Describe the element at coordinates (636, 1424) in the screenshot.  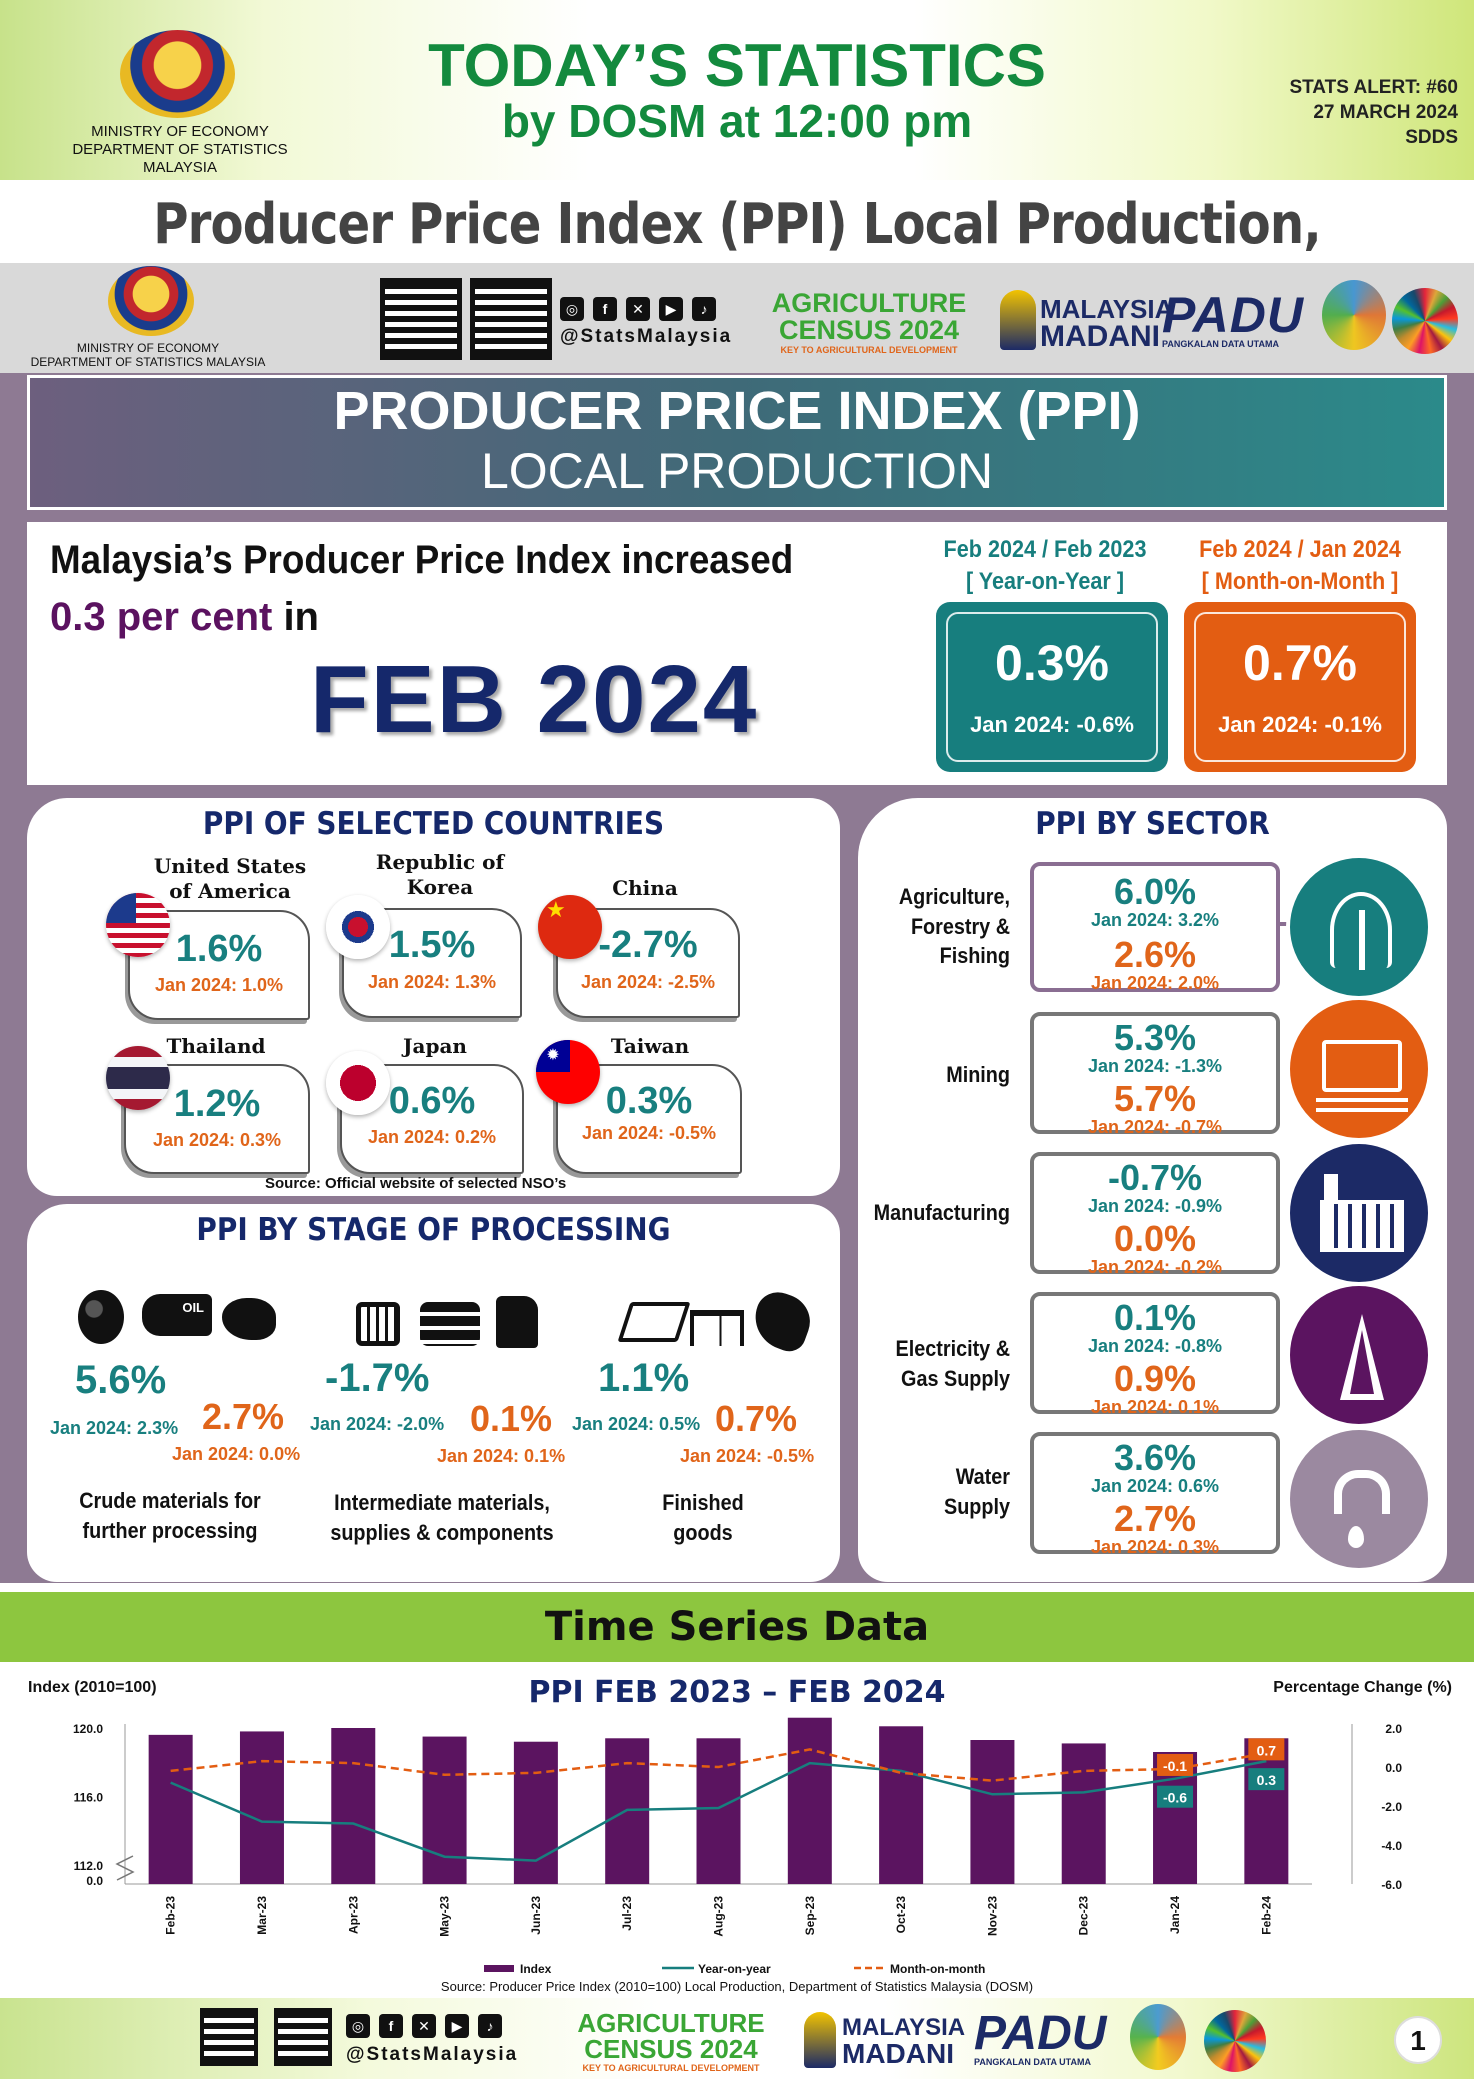
I see `stage3-yoy-prev: Jan 2024: 0.5%` at that location.